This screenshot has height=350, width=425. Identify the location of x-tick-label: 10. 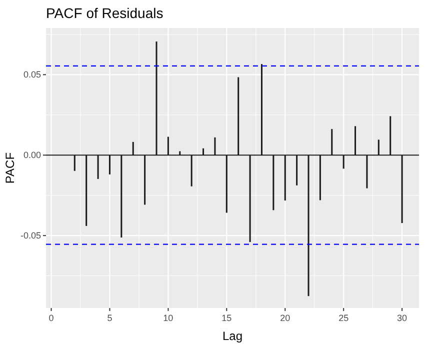
(168, 318).